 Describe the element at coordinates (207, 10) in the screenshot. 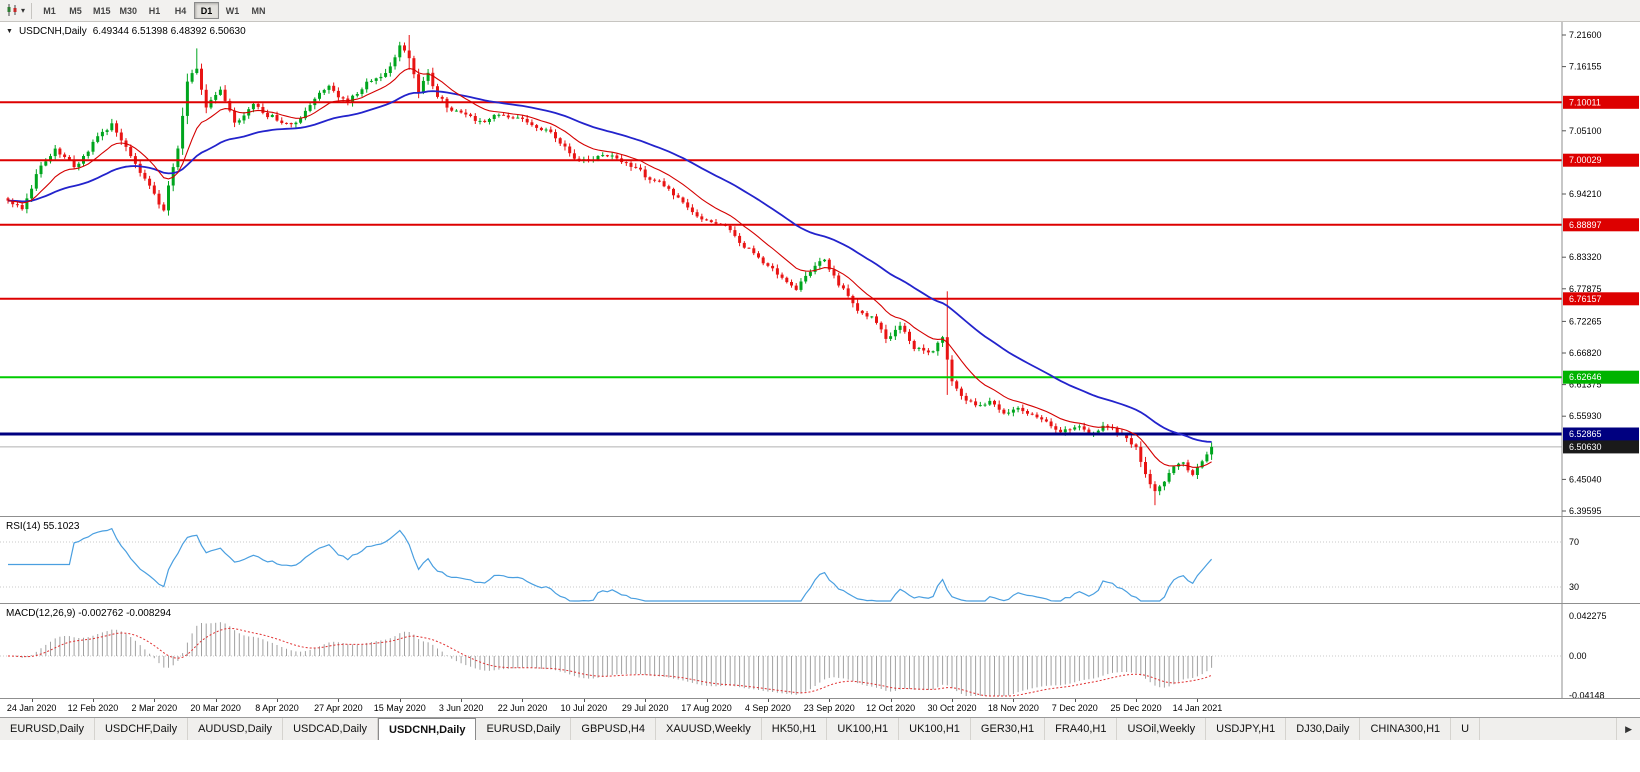

I see `timeframe-button-d1: D1` at that location.